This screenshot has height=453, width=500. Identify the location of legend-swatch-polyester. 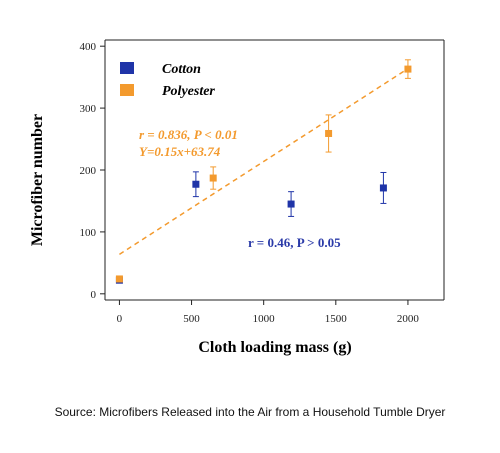
(127, 90).